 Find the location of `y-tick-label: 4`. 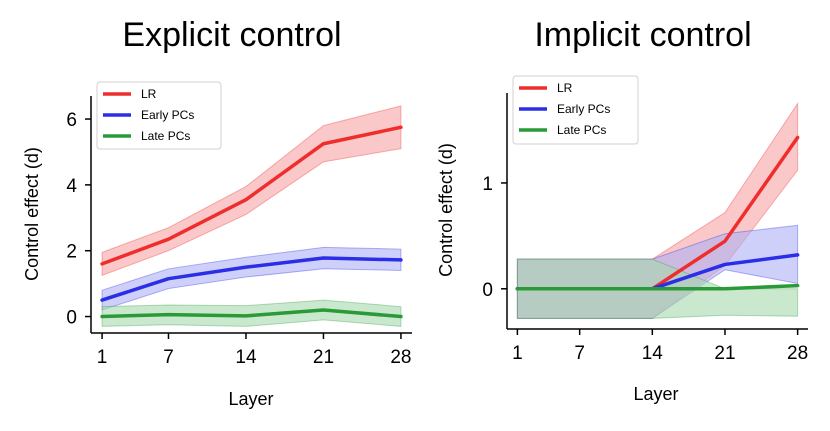

y-tick-label: 4 is located at coordinates (71, 186).